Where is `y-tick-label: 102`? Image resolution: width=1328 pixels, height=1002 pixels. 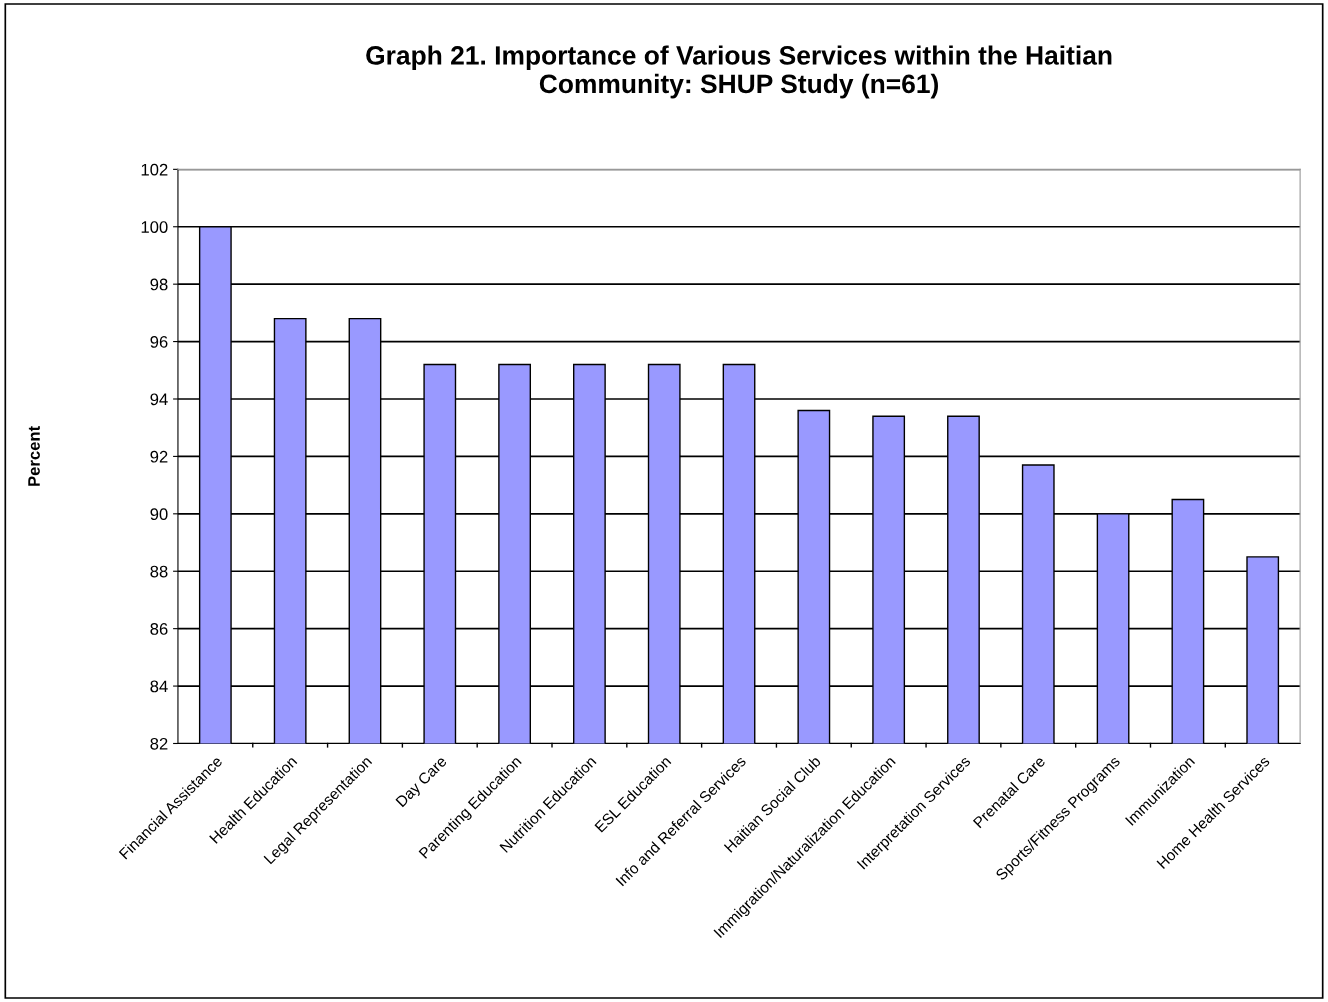
y-tick-label: 102 is located at coordinates (154, 169).